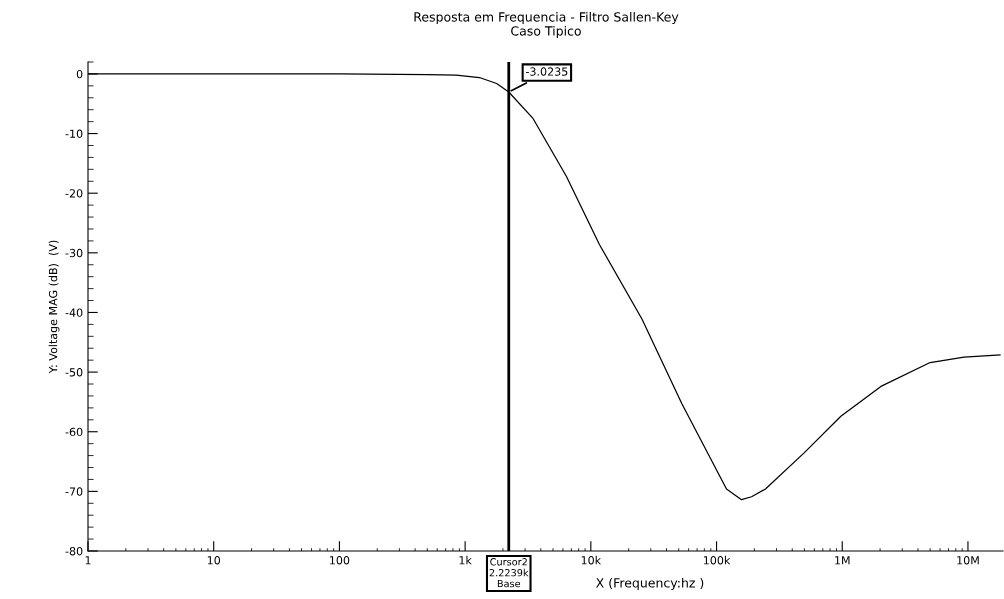  Describe the element at coordinates (340, 560) in the screenshot. I see `x-tick-label: 100` at that location.